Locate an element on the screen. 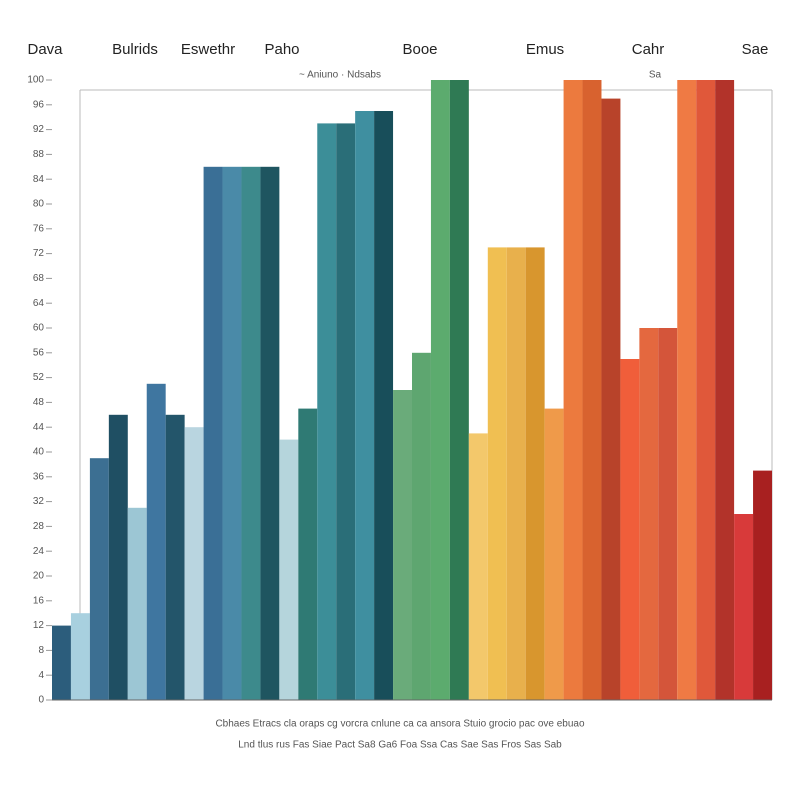 The height and width of the screenshot is (800, 800). heading: Sae is located at coordinates (755, 49).